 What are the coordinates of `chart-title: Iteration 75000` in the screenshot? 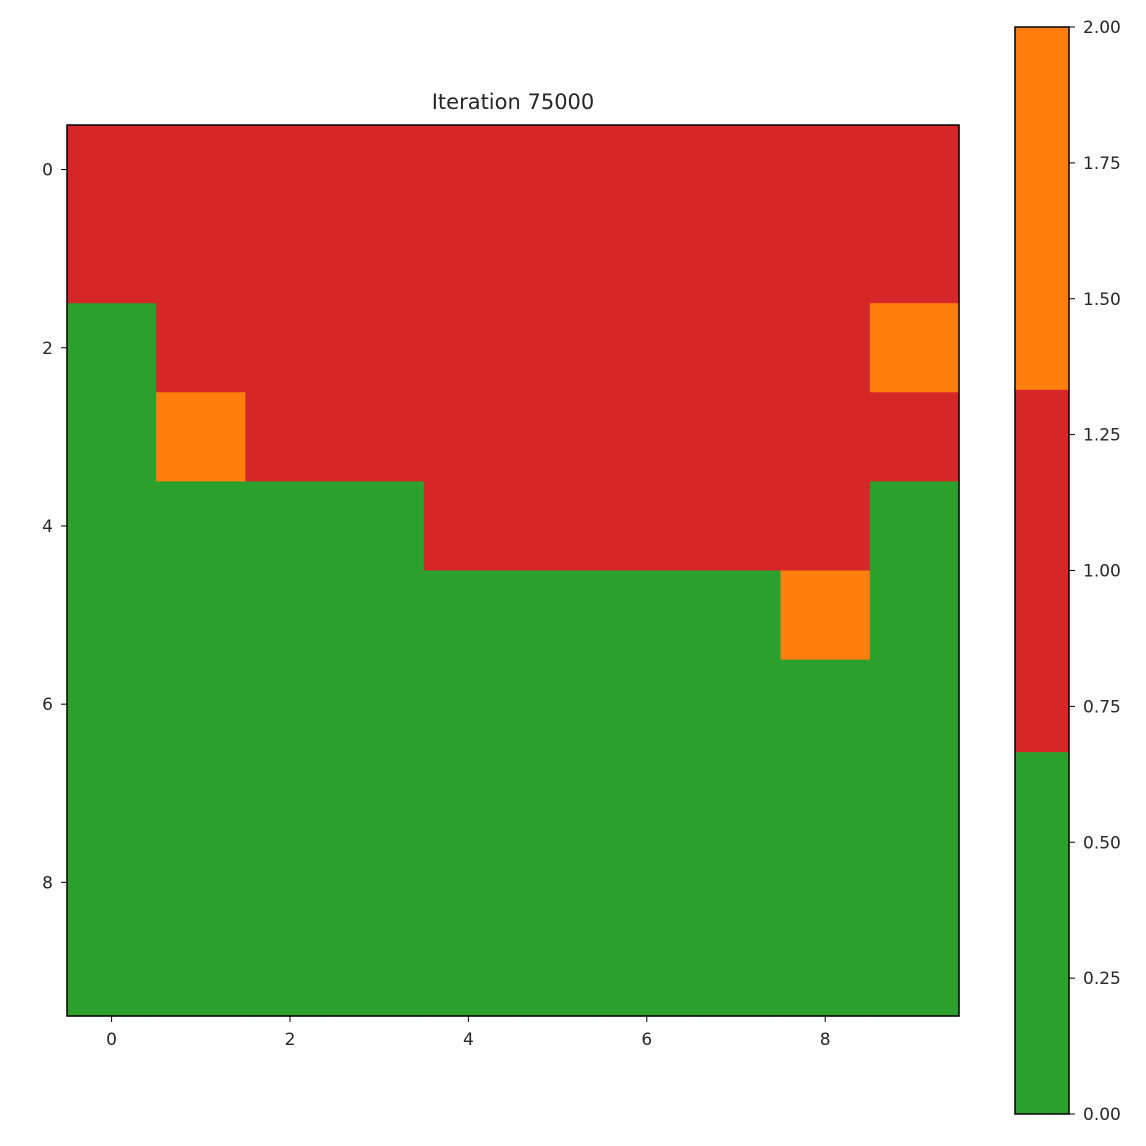 It's located at (513, 102).